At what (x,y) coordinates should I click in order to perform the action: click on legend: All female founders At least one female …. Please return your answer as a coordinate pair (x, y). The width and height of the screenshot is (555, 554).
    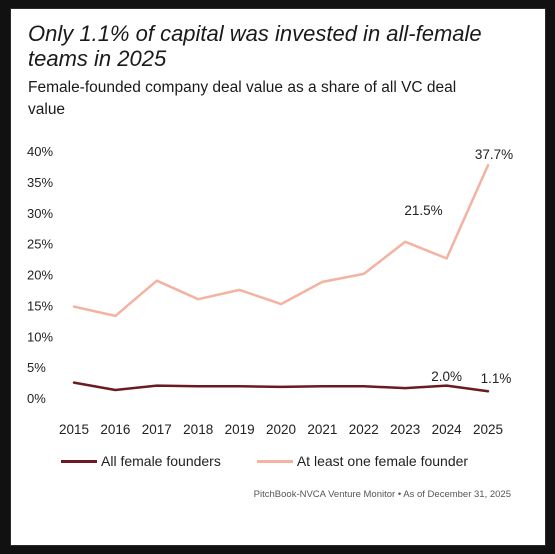
    Looking at the image, I should click on (282, 461).